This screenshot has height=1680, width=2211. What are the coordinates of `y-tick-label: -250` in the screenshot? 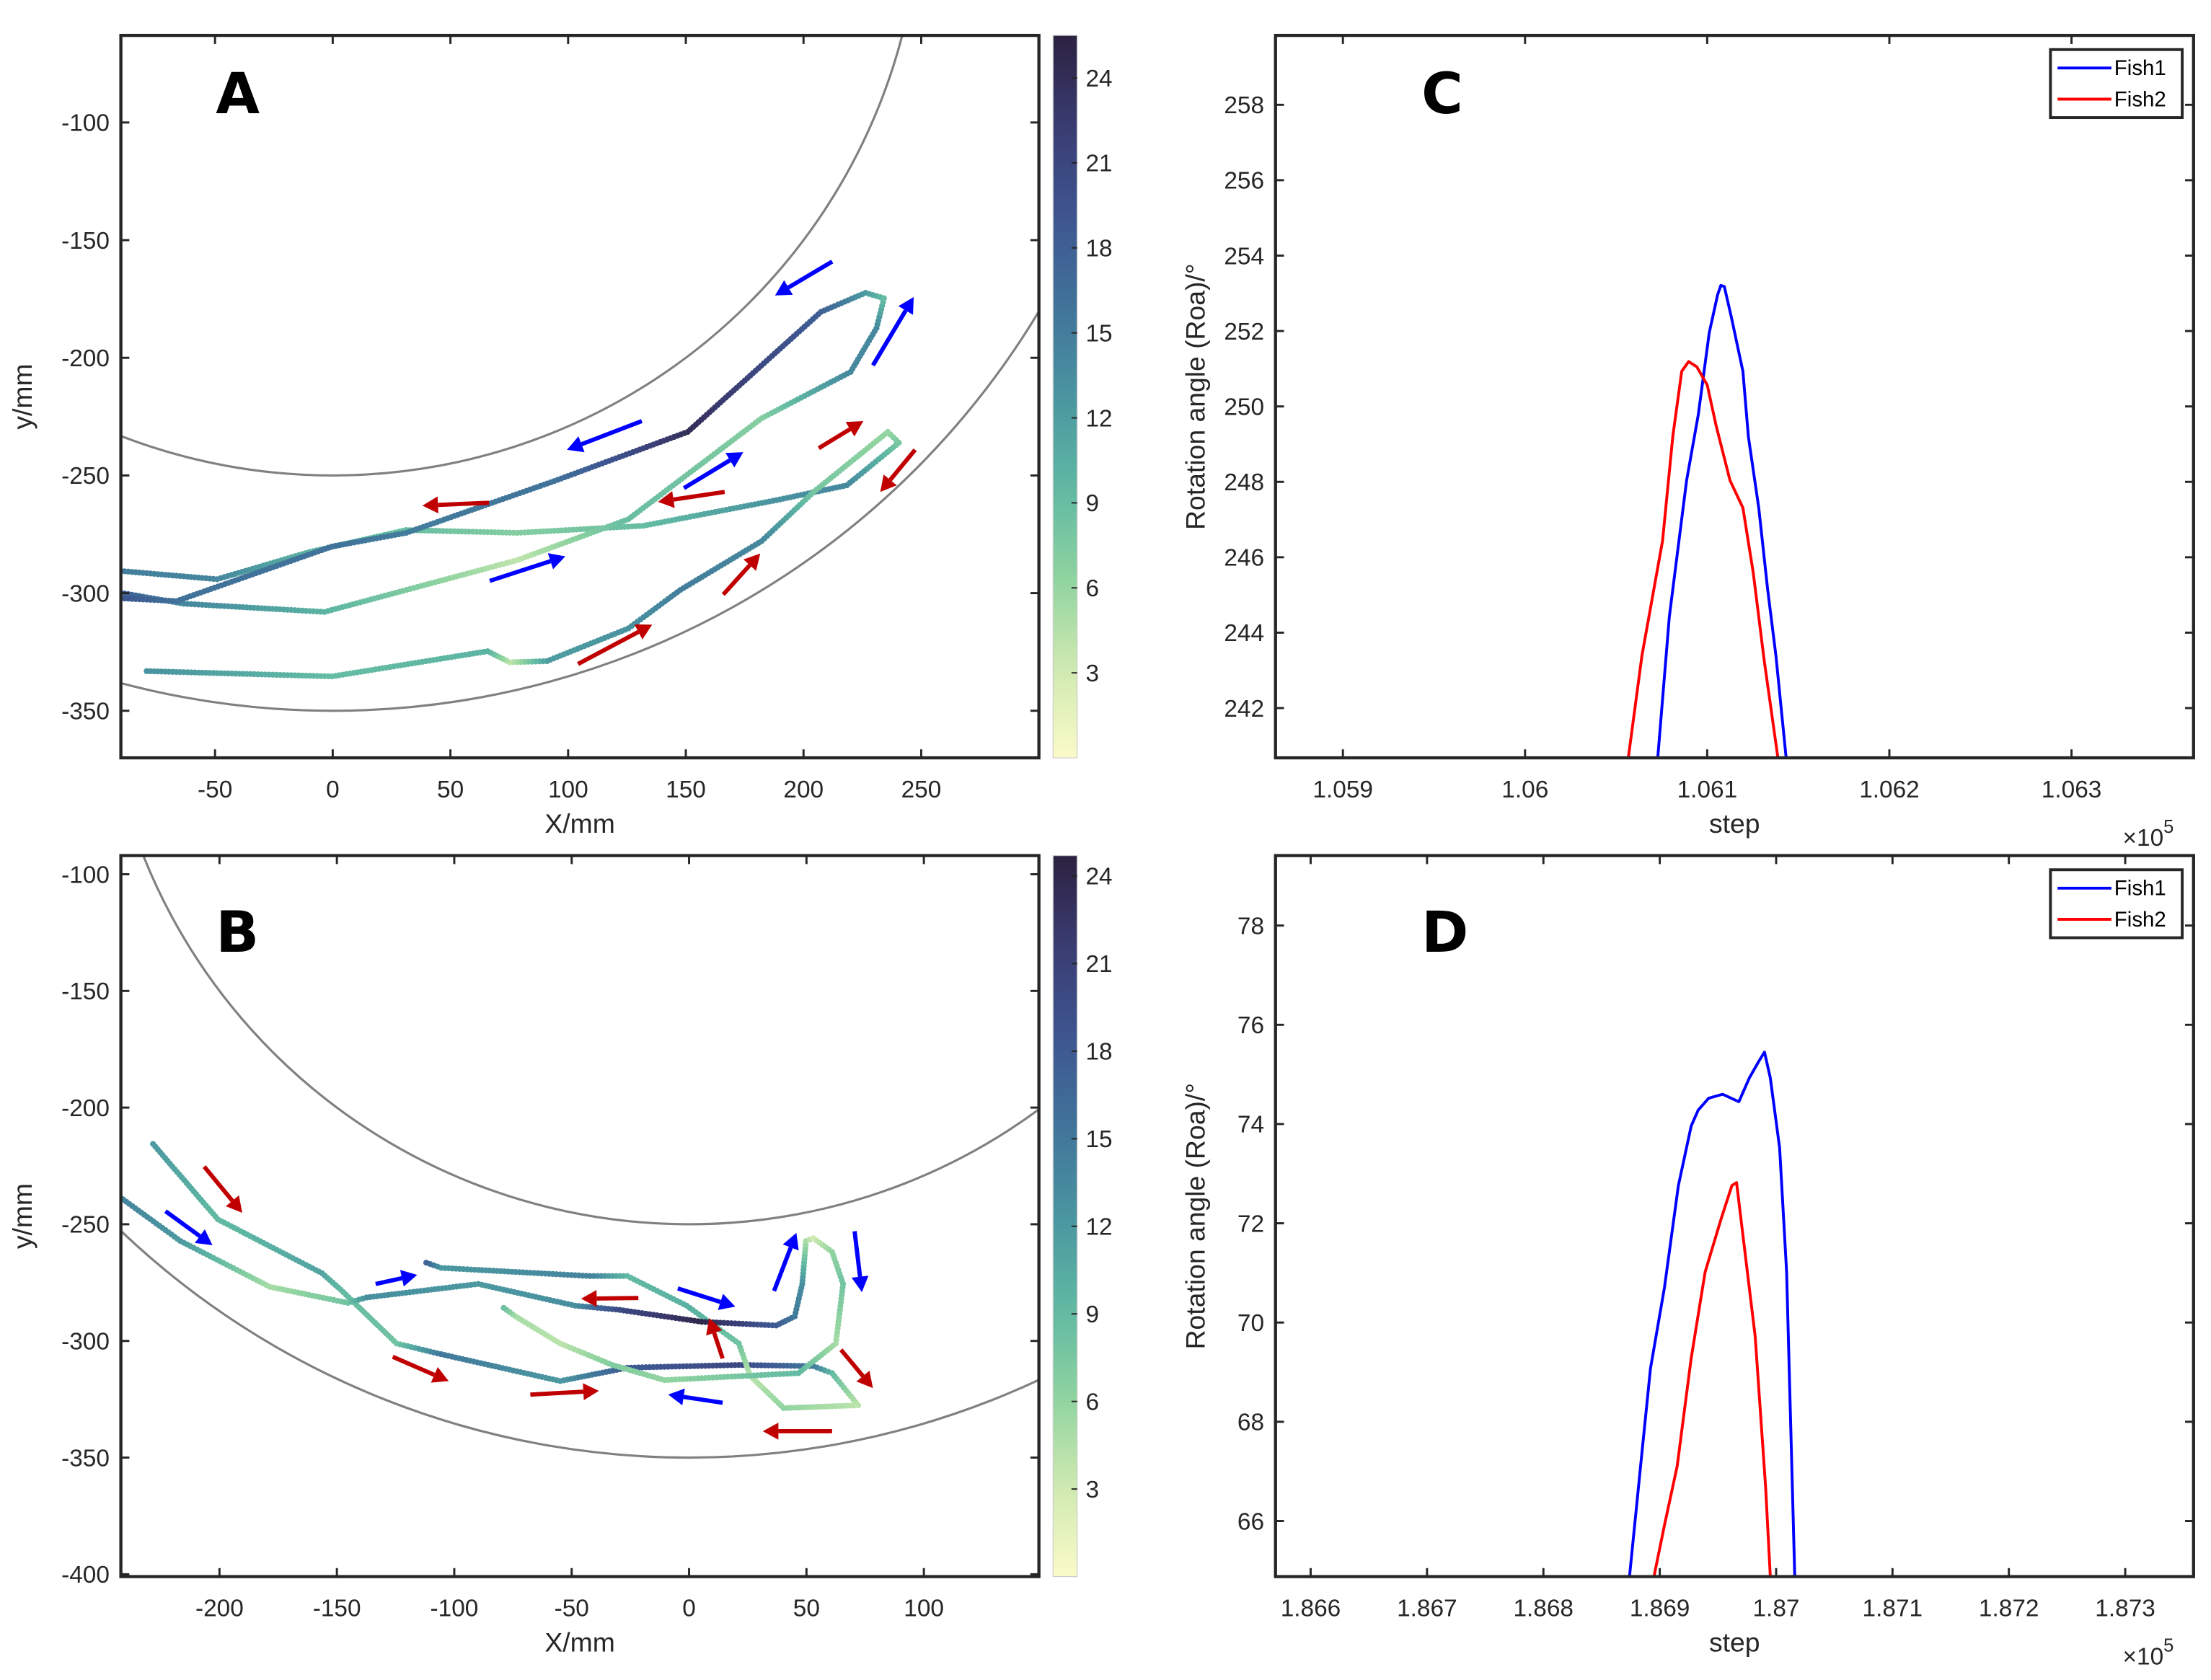 It's located at (85, 1225).